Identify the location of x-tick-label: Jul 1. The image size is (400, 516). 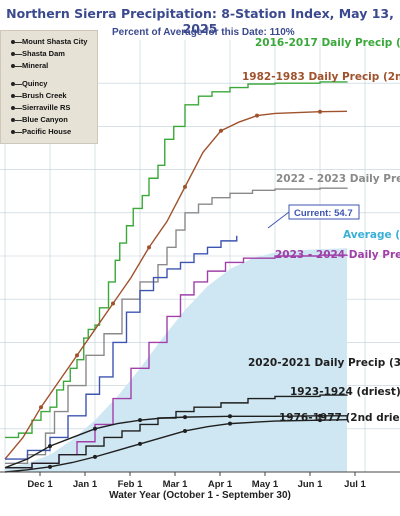
(355, 484).